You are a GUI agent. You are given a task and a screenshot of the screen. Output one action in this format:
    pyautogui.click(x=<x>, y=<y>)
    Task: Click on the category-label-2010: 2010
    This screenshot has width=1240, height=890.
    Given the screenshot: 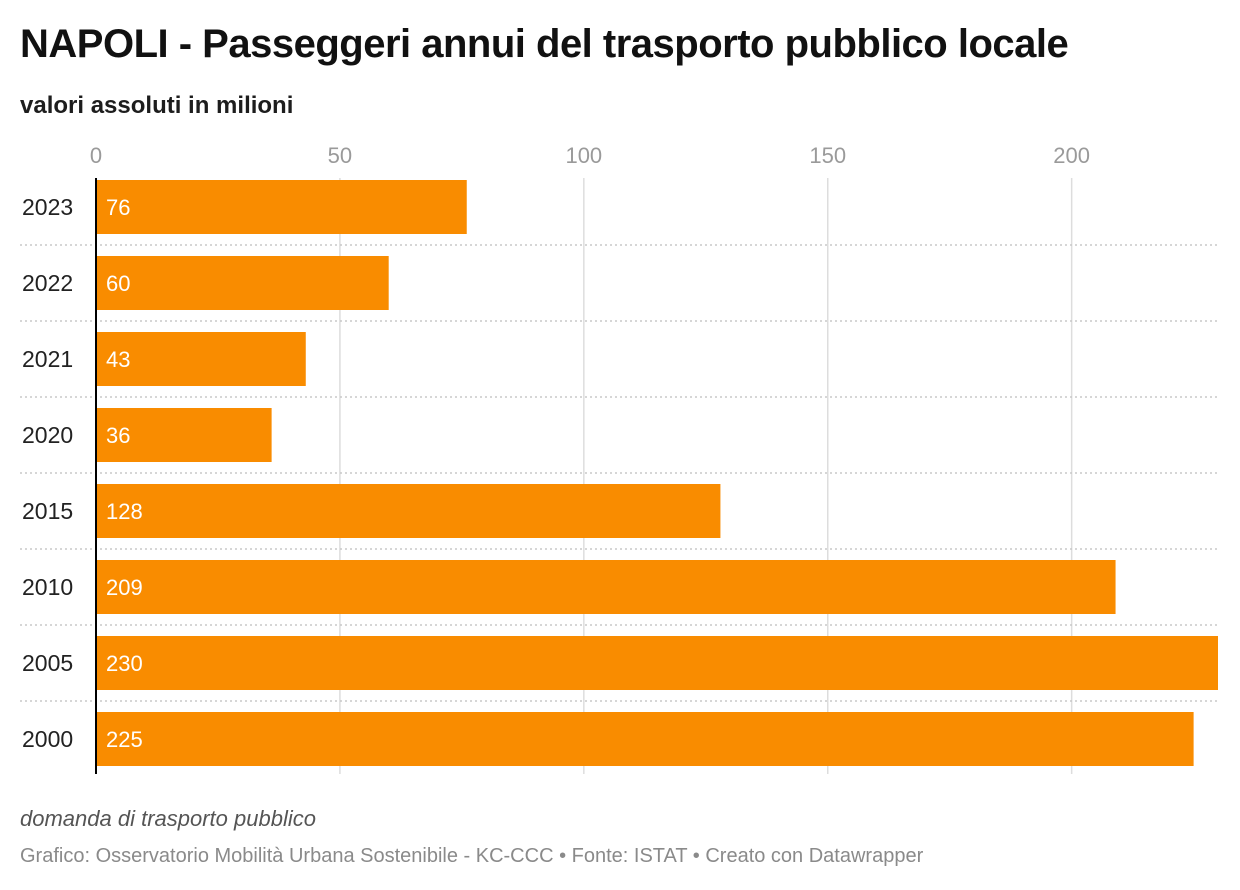 What is the action you would take?
    pyautogui.click(x=47, y=587)
    